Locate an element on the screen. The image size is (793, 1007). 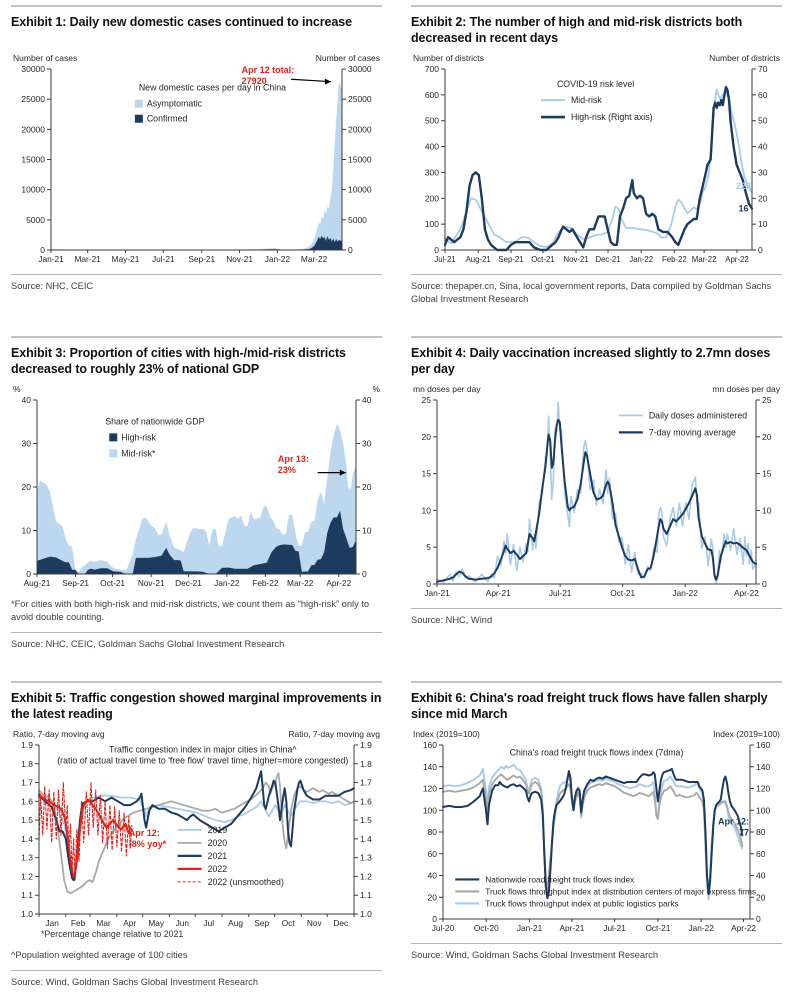
svg-text: 223 is located at coordinates (743, 186).